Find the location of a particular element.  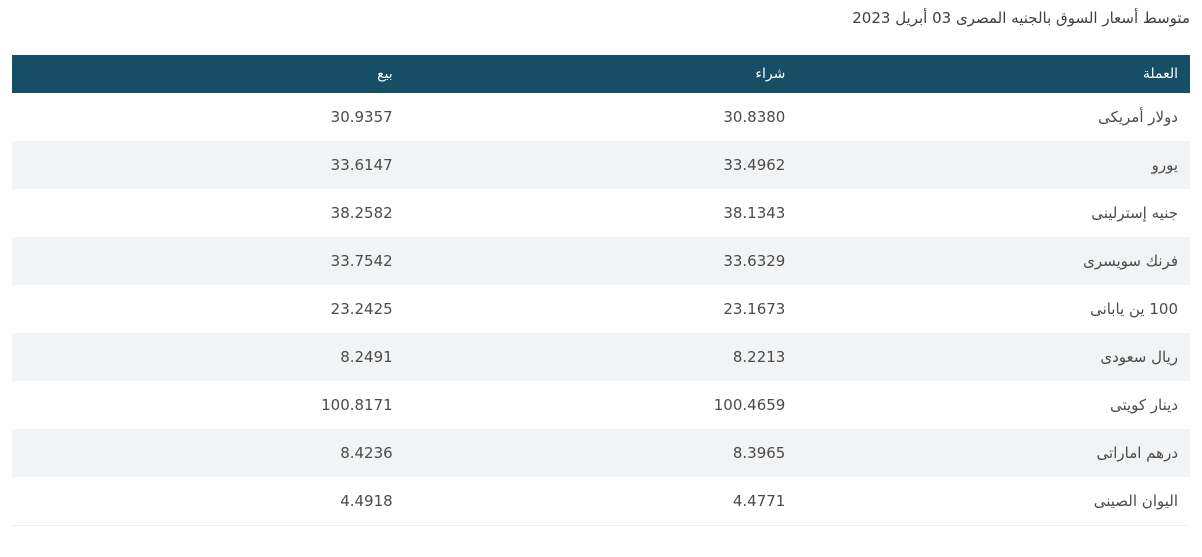

sell-cell: 8.4236 is located at coordinates (208, 453).